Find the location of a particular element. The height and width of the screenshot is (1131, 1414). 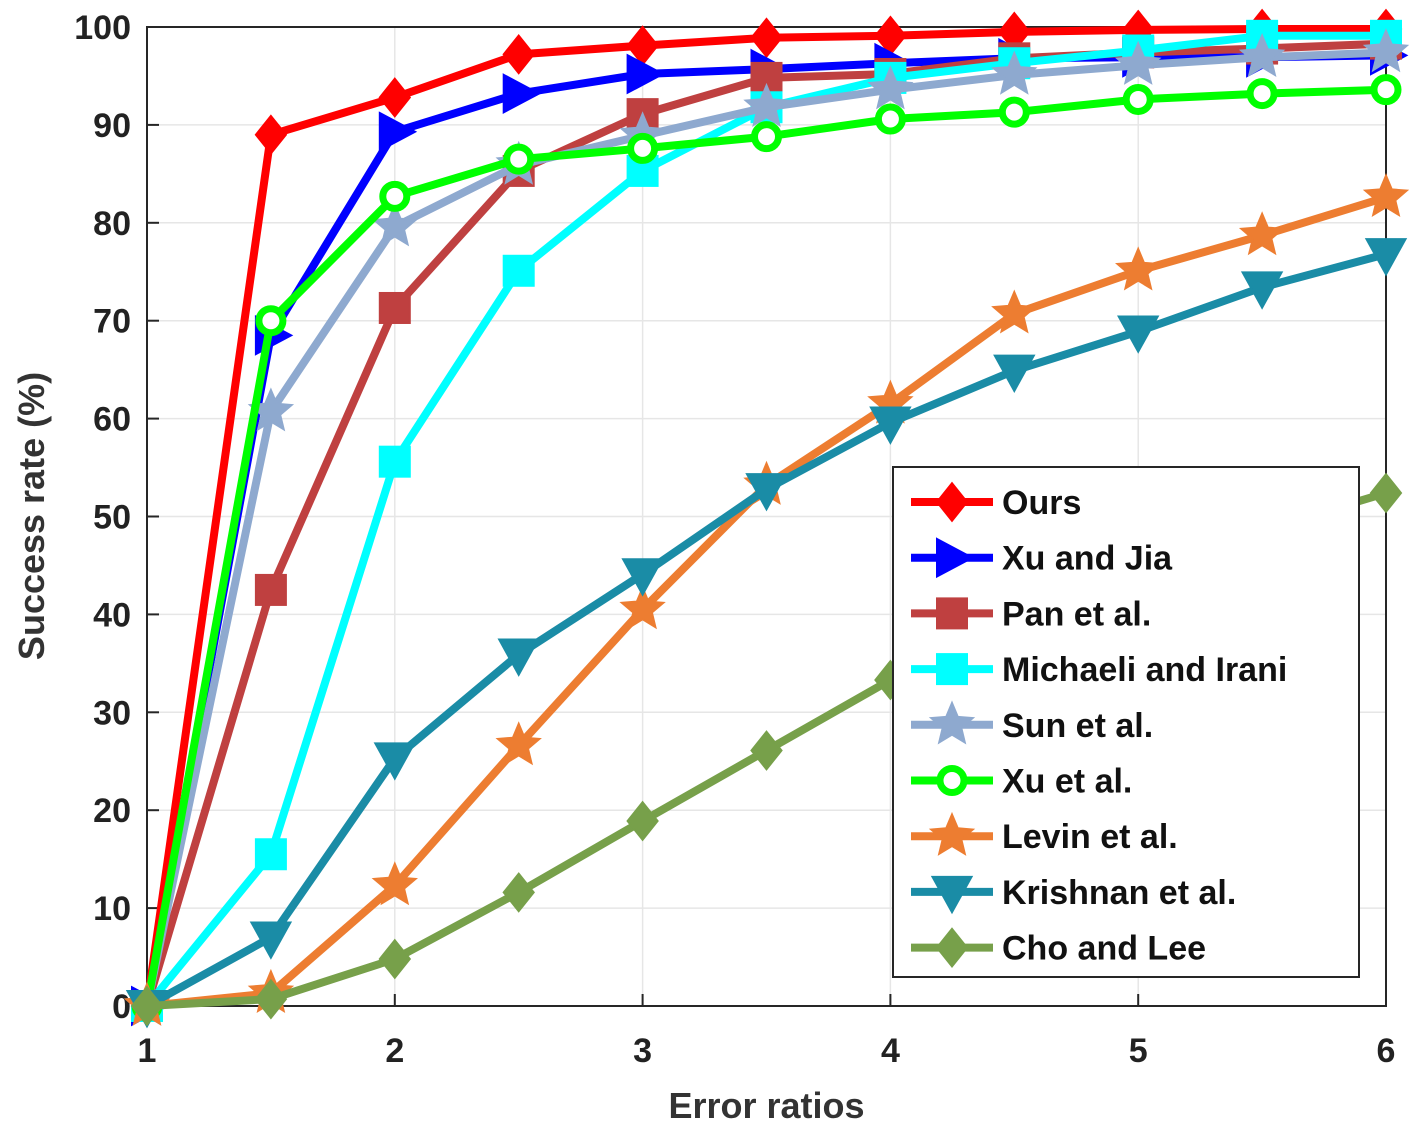

x-tick-label: 4 is located at coordinates (890, 1051).